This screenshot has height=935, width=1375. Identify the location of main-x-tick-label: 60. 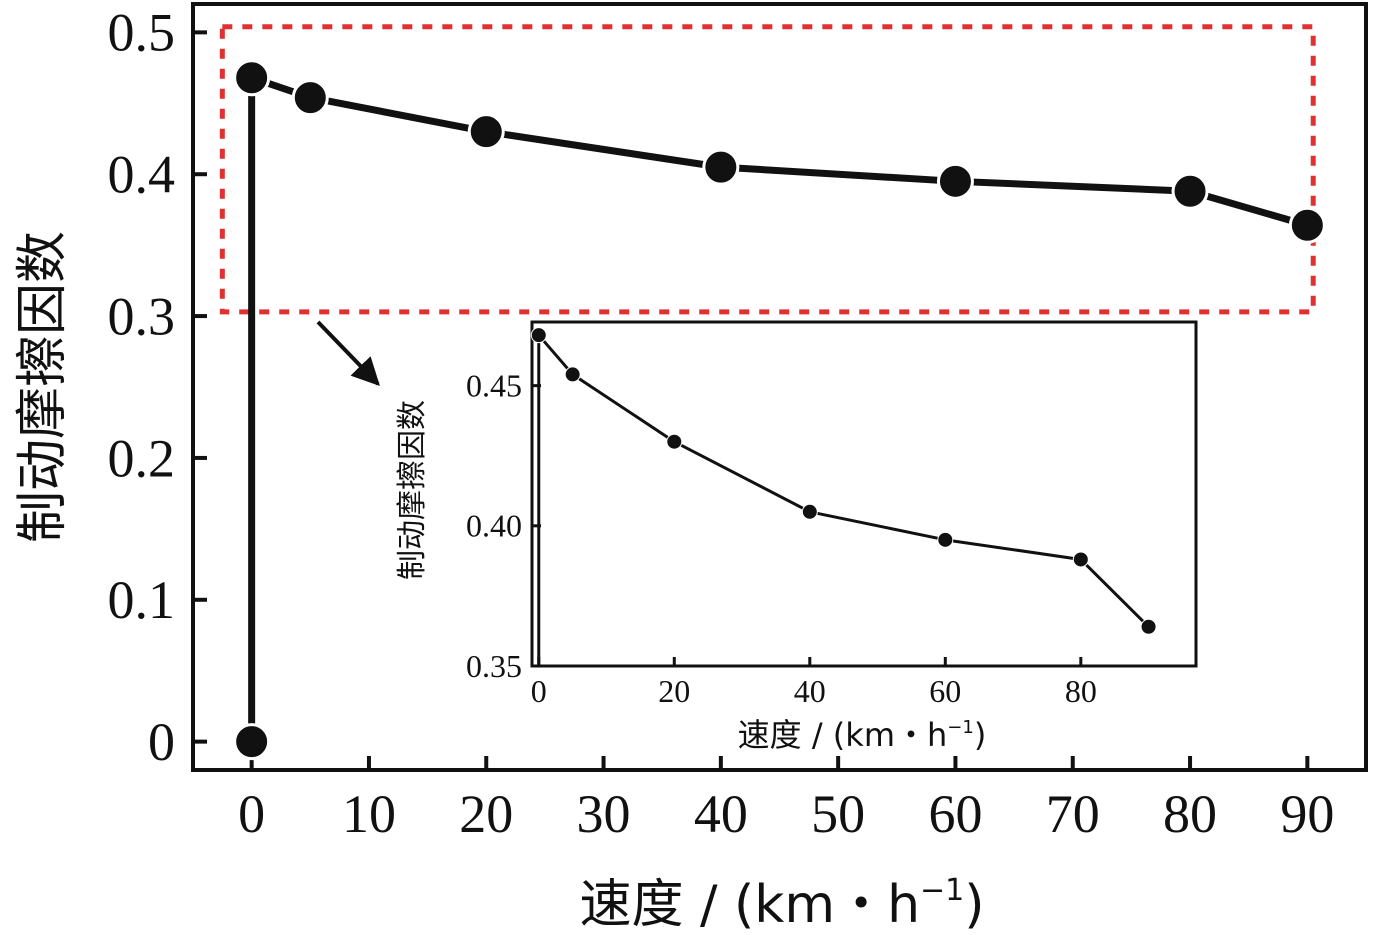
(955, 814).